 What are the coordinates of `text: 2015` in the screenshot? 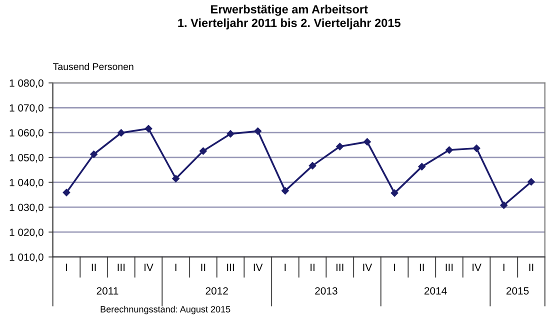 It's located at (517, 291).